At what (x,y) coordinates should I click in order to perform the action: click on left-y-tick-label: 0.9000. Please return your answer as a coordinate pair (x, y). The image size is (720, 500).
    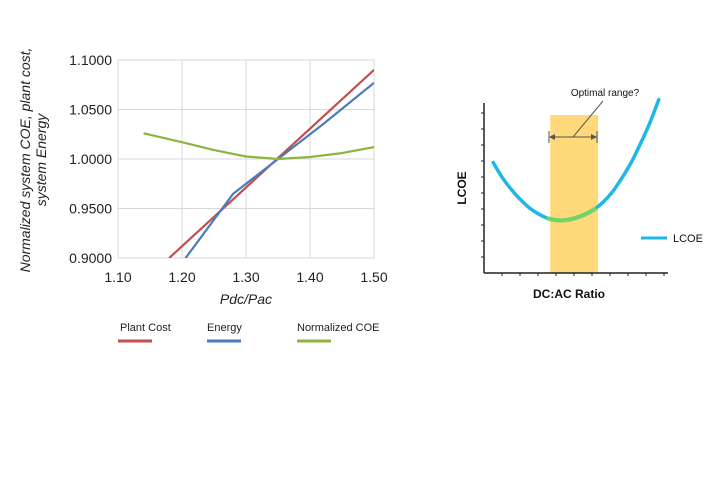
    Looking at the image, I should click on (90, 258).